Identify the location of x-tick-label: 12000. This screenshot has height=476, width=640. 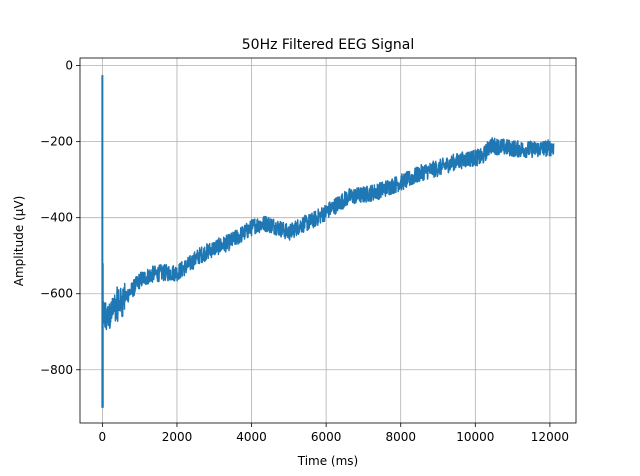
(550, 437).